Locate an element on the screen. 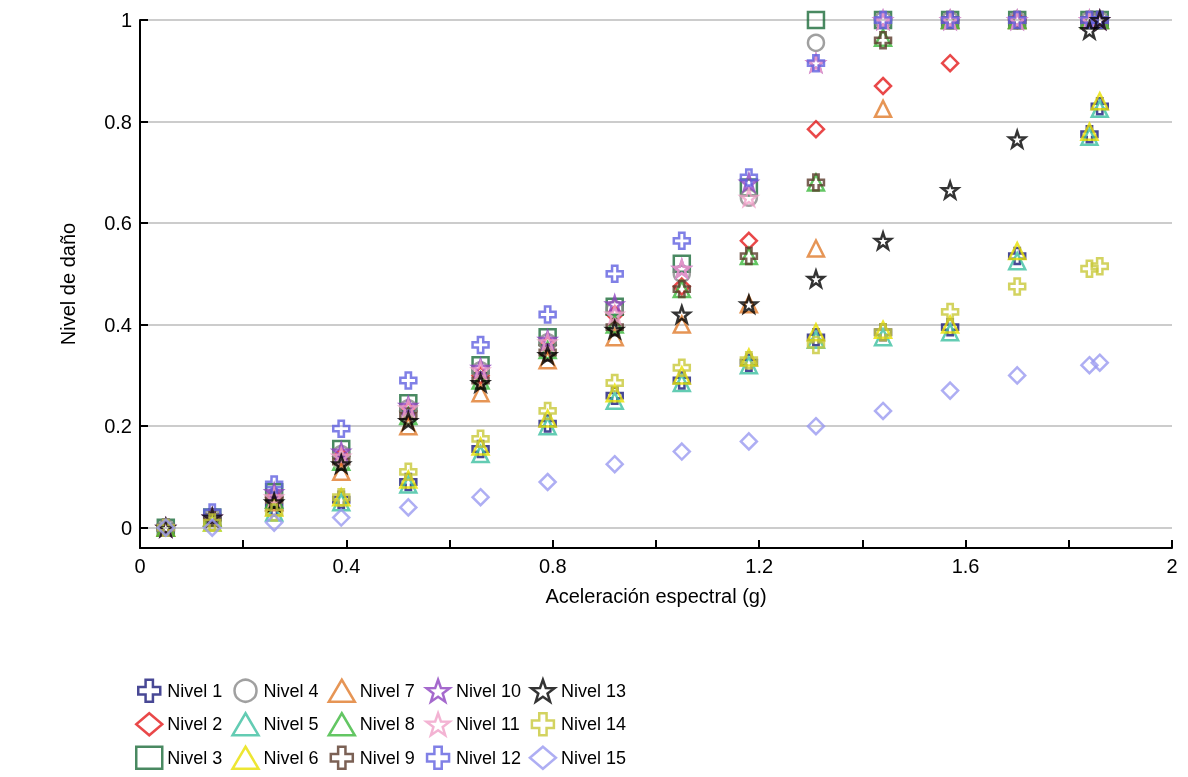 The height and width of the screenshot is (777, 1188). legend-label: Nivel 5 is located at coordinates (291, 724).